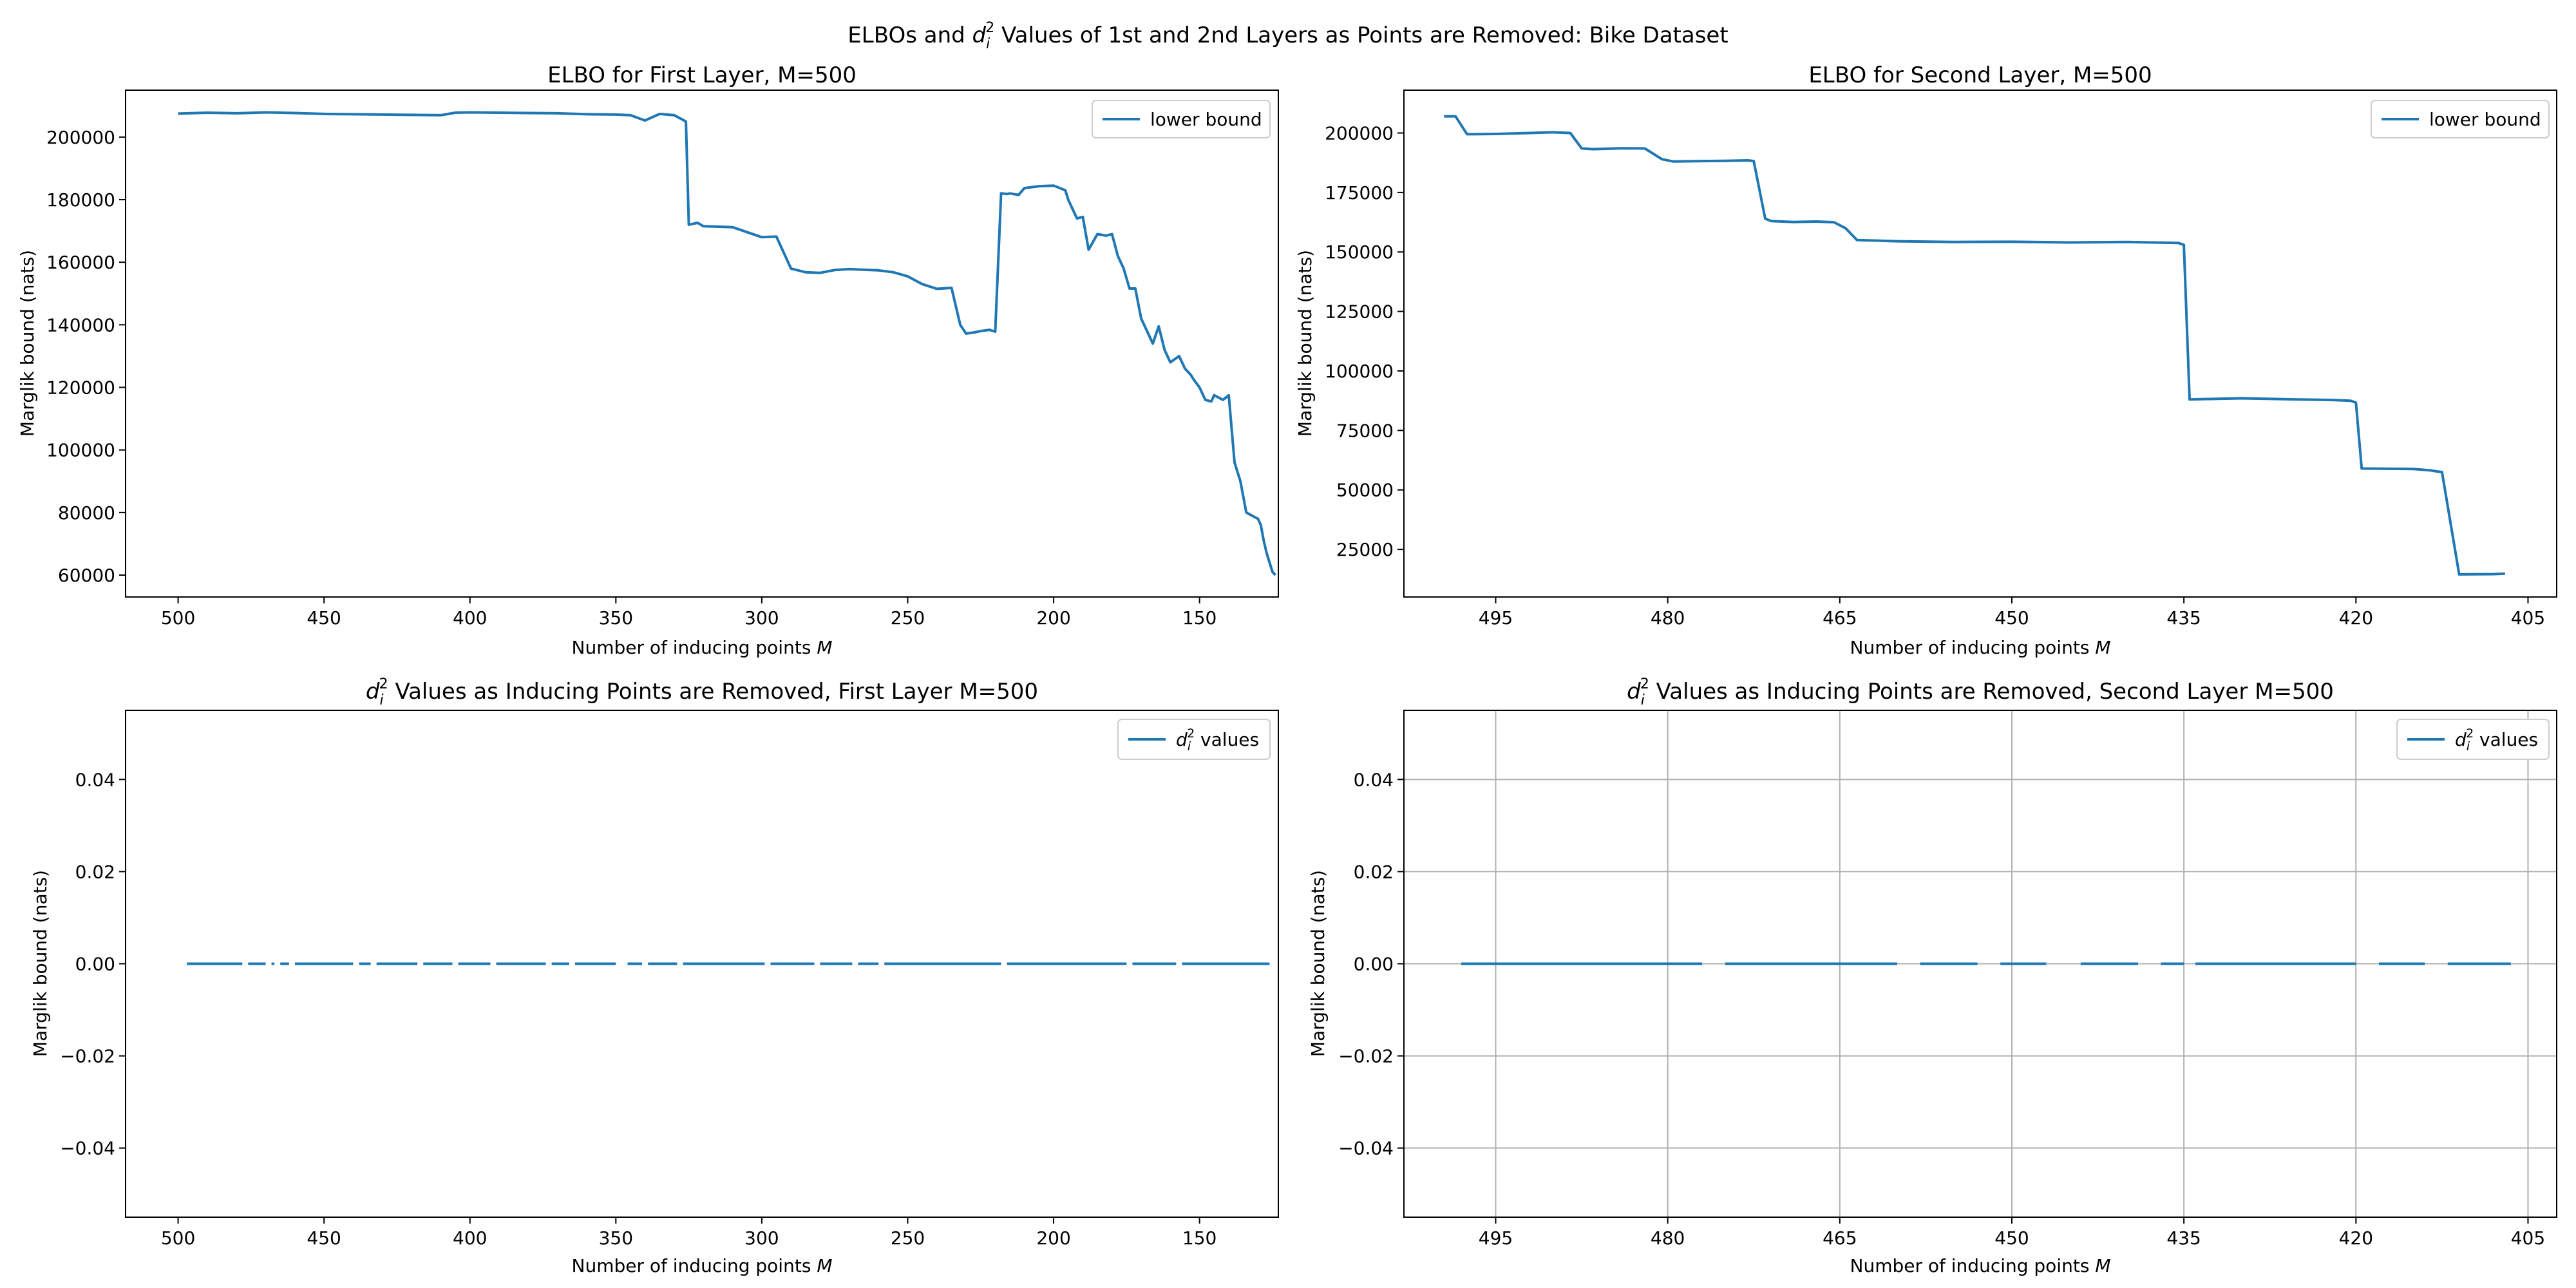  I want to click on y-tick-label: 100000, so click(1359, 371).